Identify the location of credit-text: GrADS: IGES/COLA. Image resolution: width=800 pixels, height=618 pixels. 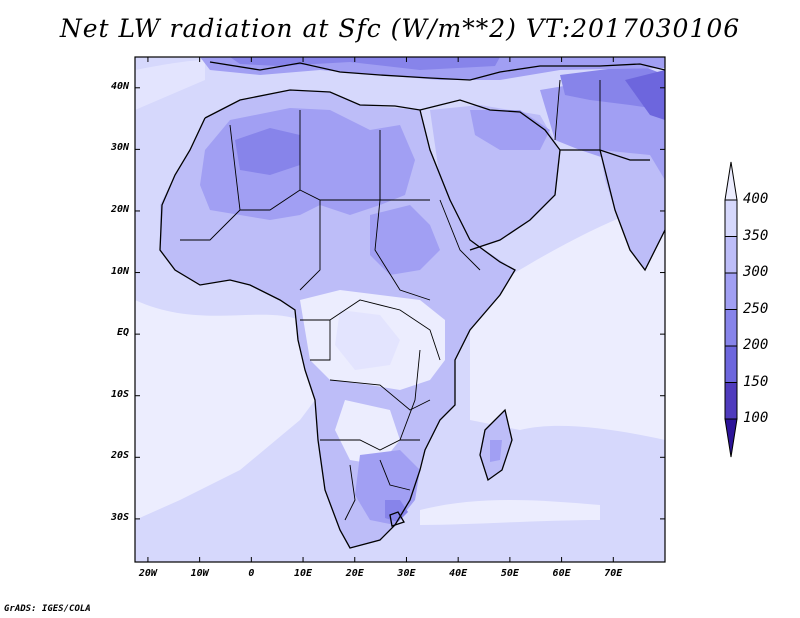
(47, 609).